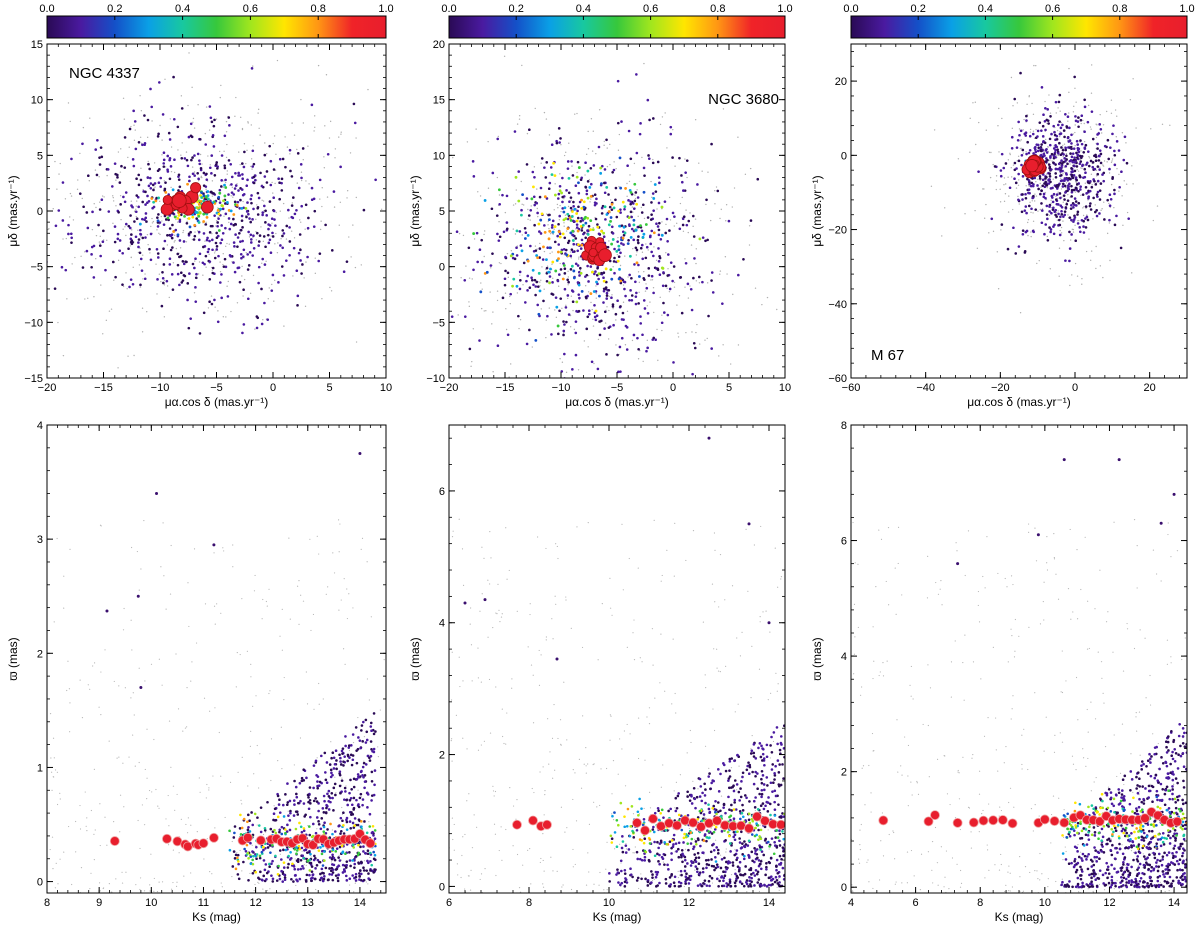 The image size is (1200, 933). What do you see at coordinates (182, 9) in the screenshot?
I see `colorbar-tick-label: 0.4` at bounding box center [182, 9].